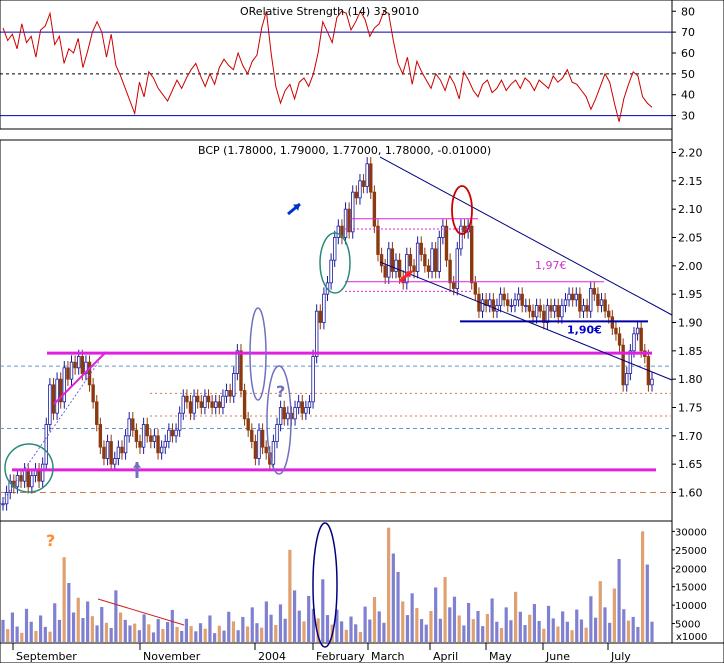  I want to click on price-annotation-label: 1,97€, so click(551, 265).